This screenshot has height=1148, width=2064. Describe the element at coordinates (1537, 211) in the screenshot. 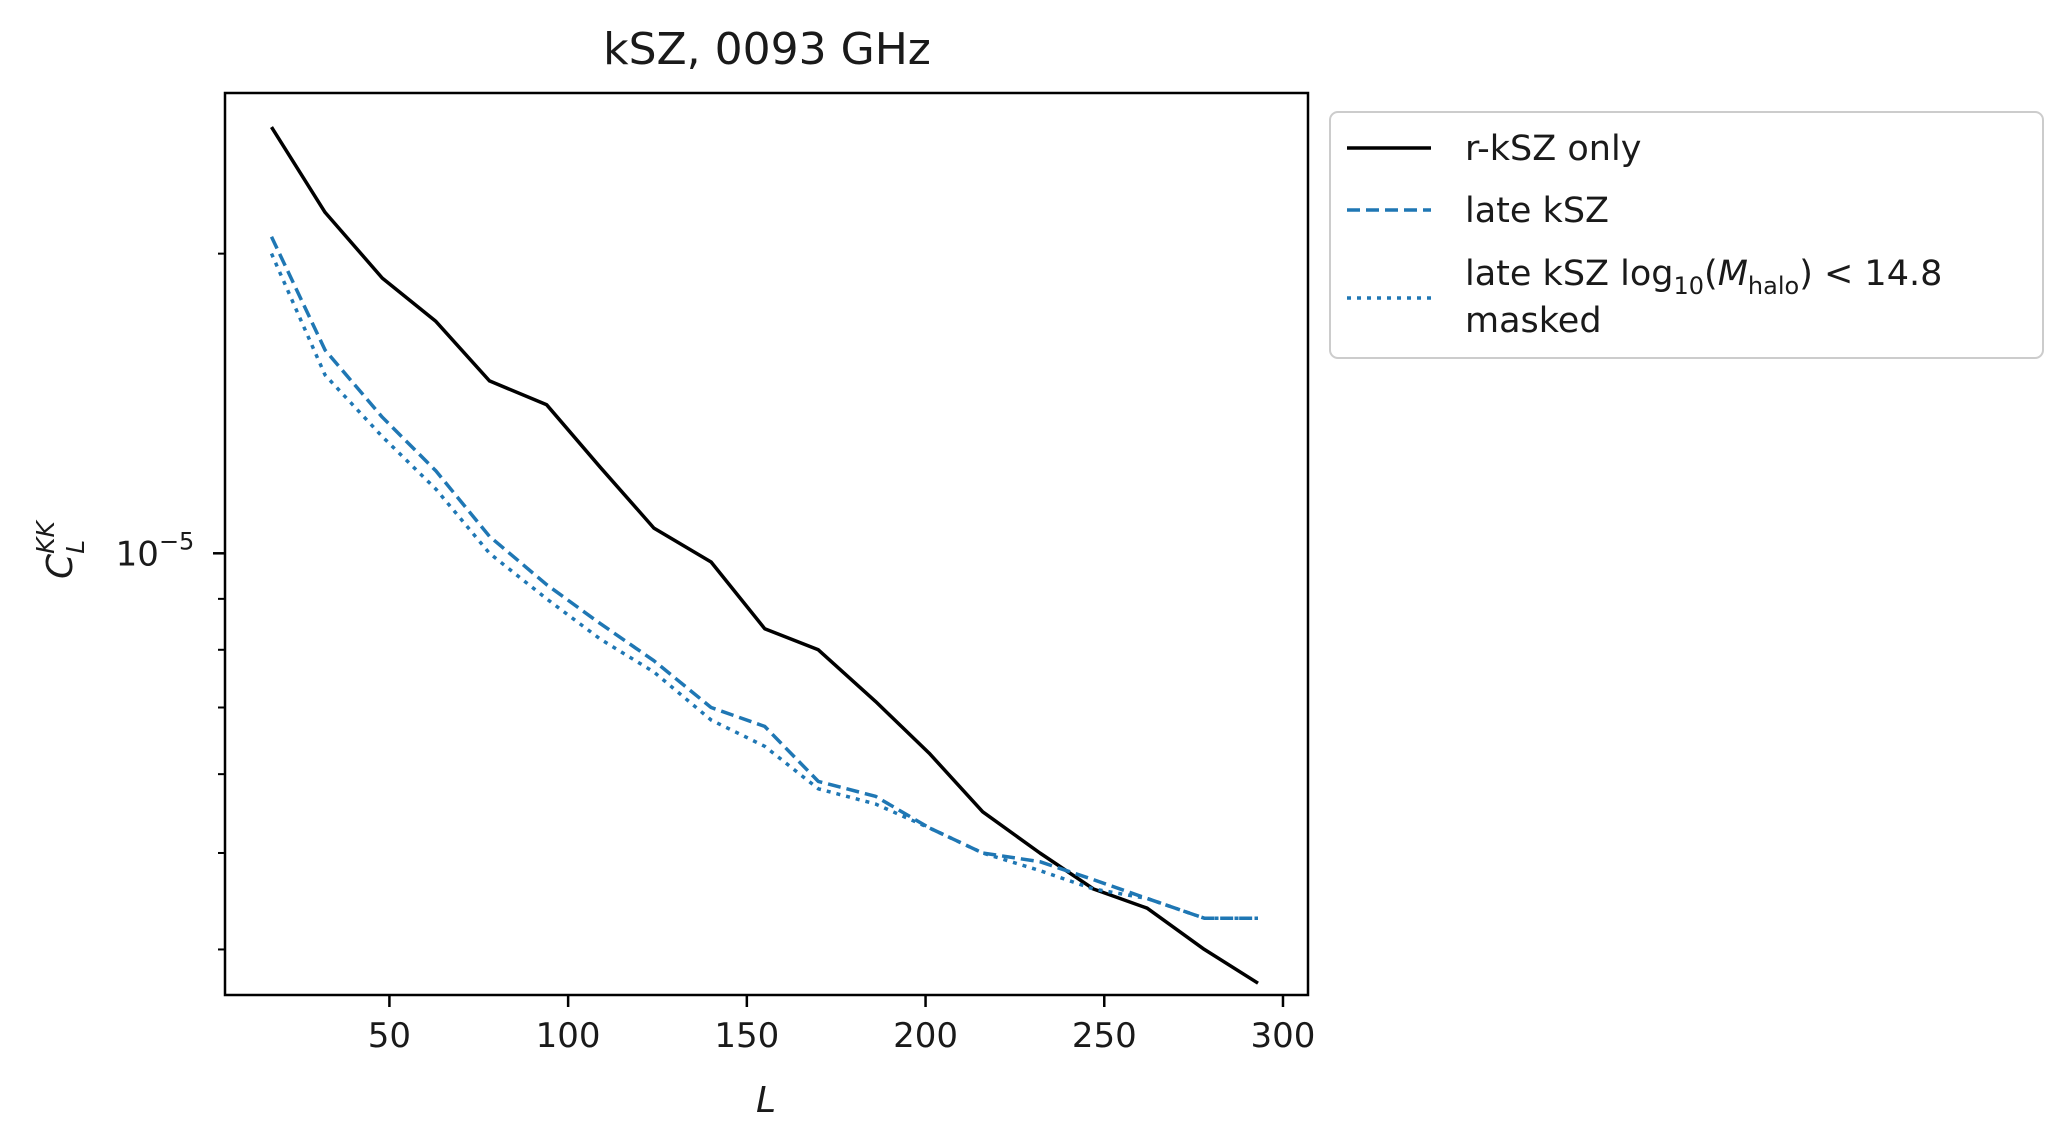

I see `legend-label-late-ksz: late kSZ` at that location.